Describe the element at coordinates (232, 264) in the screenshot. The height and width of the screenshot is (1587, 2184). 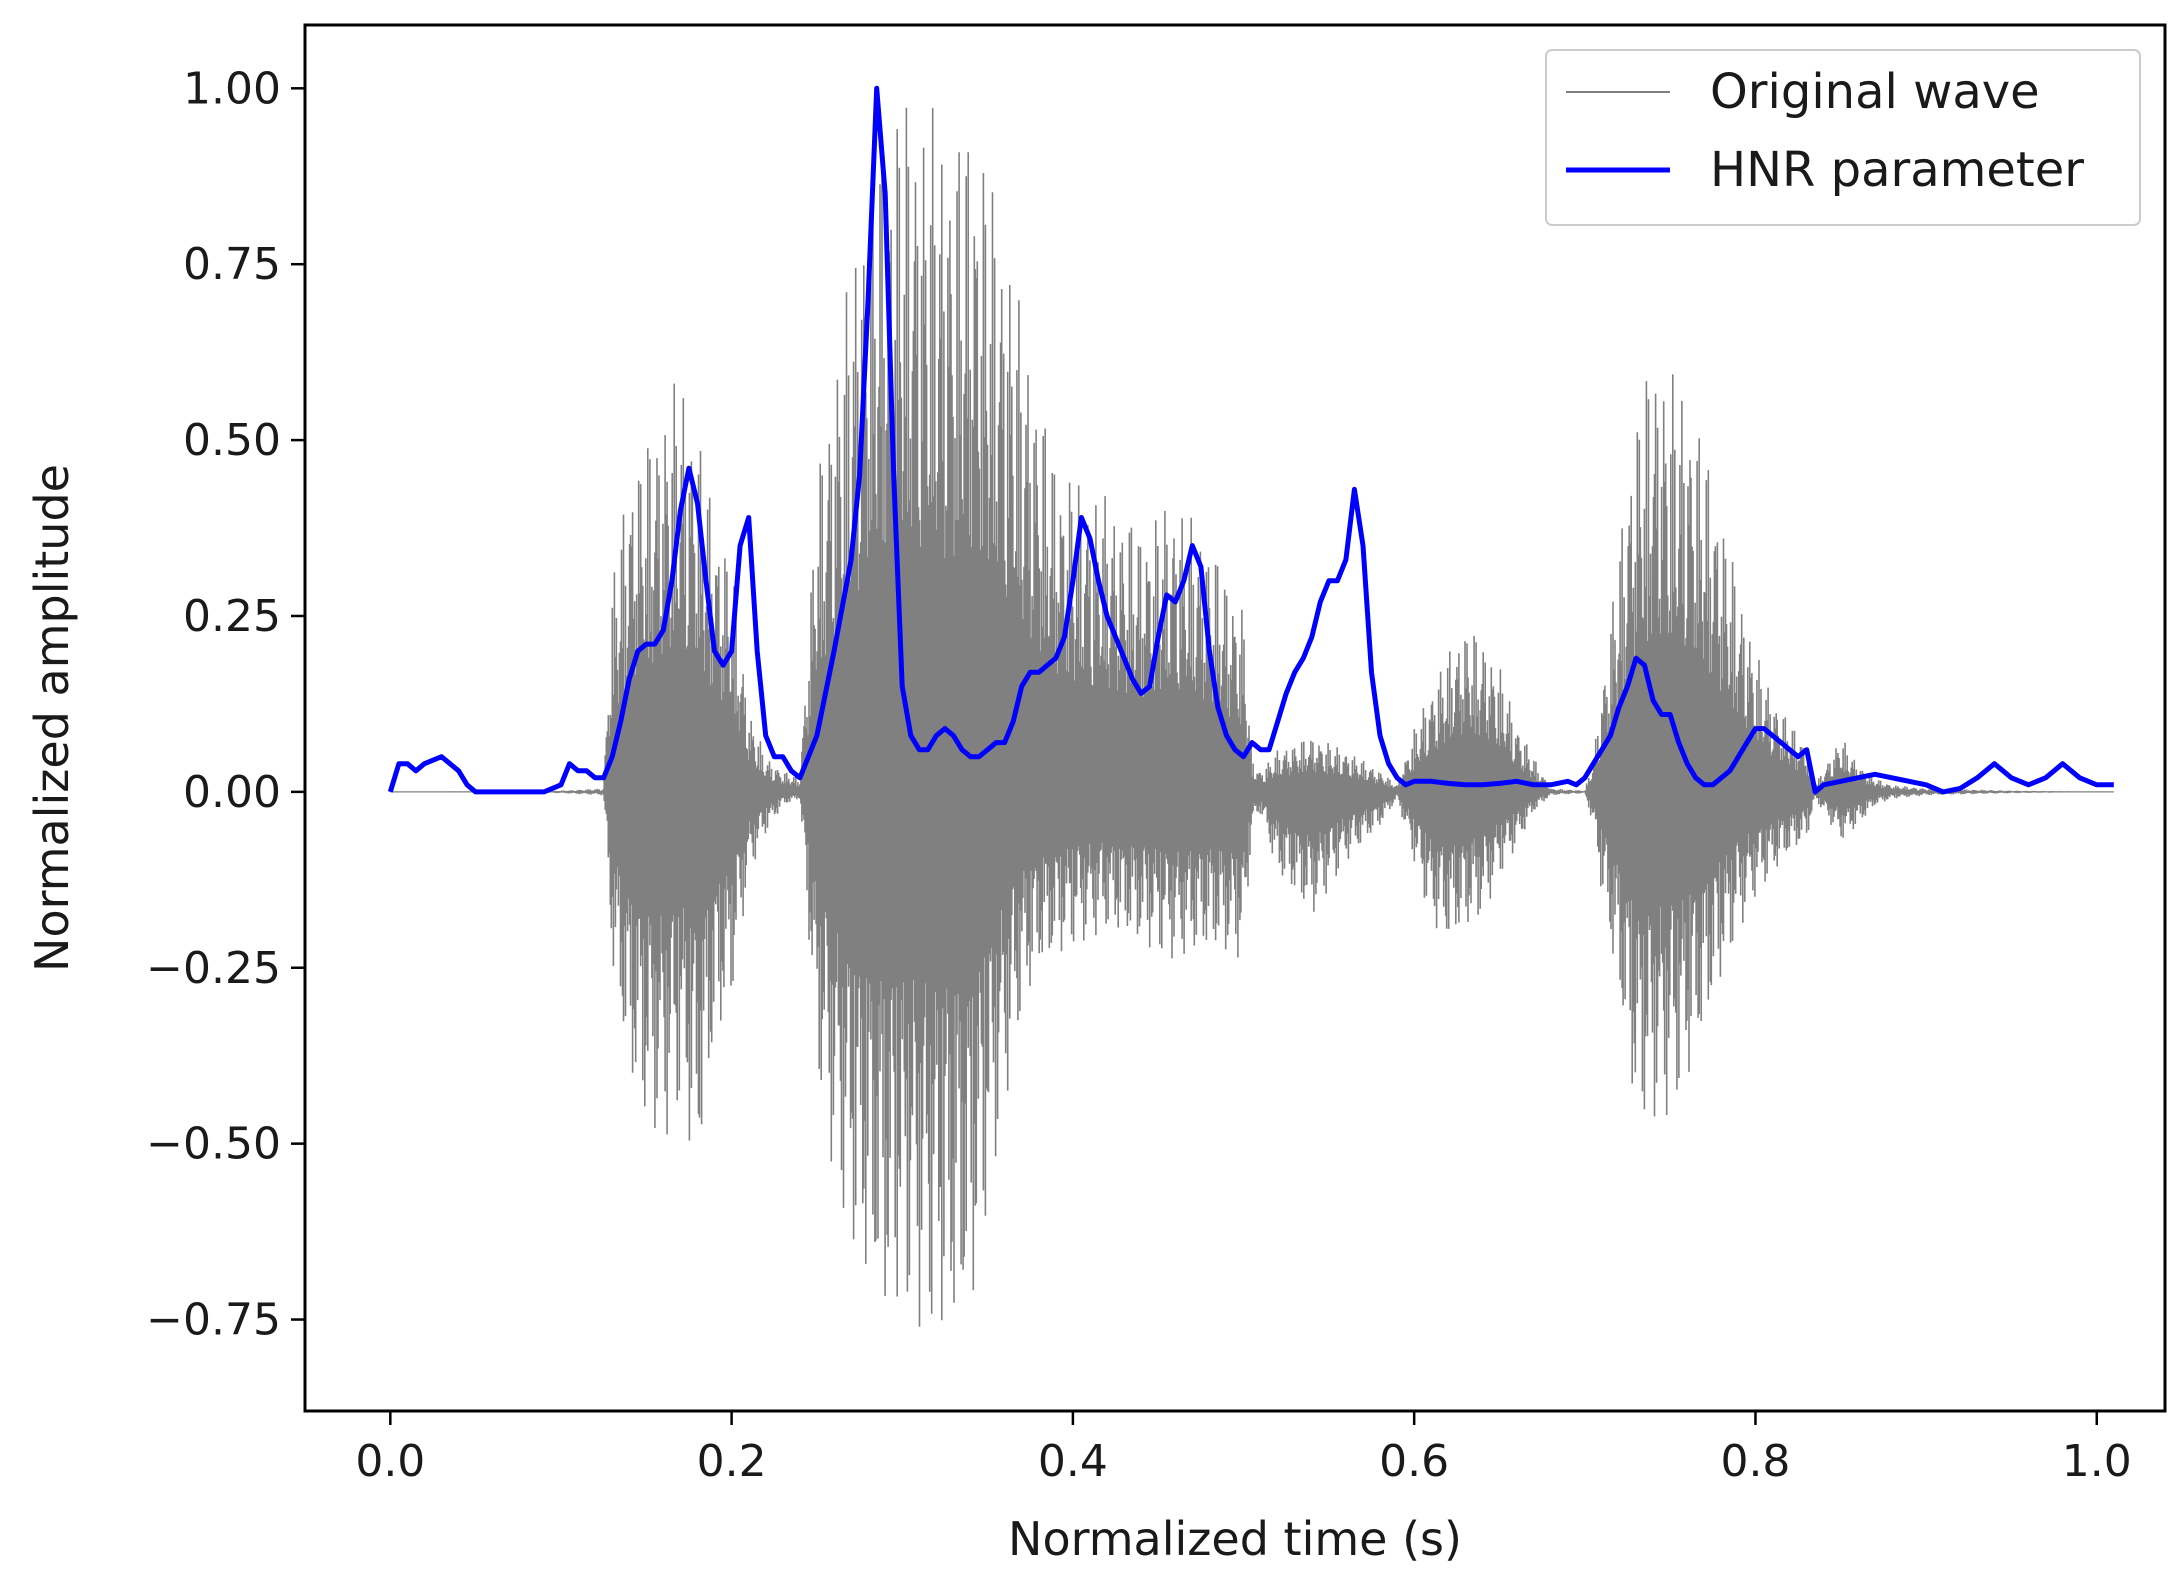
I see `y-tick-label: 0.75` at that location.